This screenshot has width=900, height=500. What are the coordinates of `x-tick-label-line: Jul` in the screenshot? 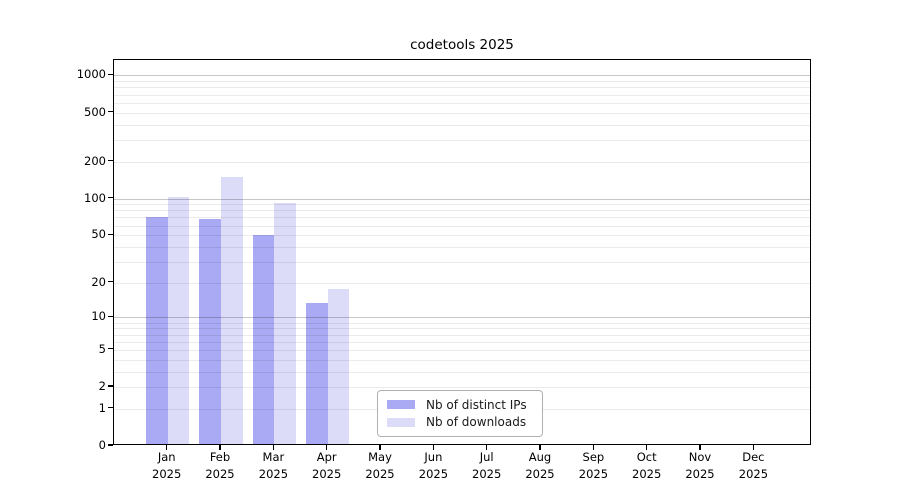 It's located at (486, 457).